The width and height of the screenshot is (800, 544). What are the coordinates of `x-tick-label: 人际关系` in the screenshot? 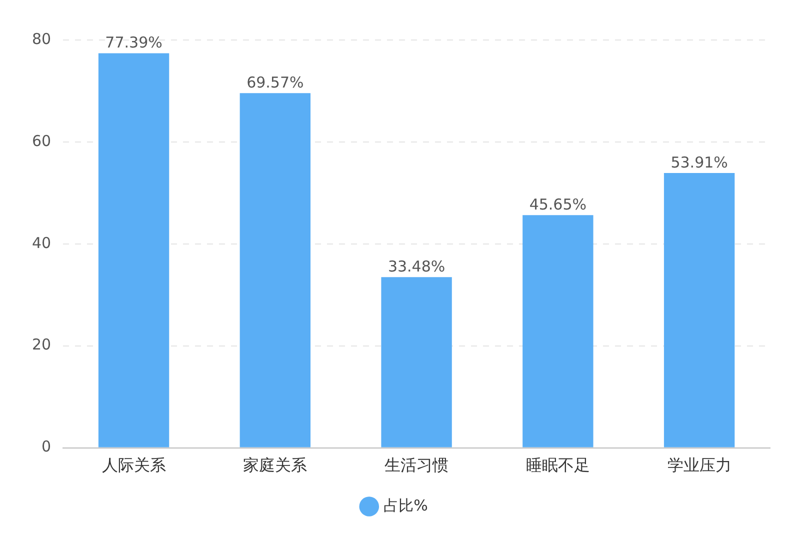 It's located at (134, 465).